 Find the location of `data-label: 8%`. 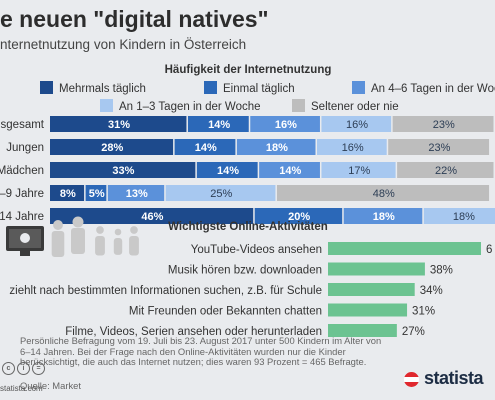

data-label: 8% is located at coordinates (68, 194).